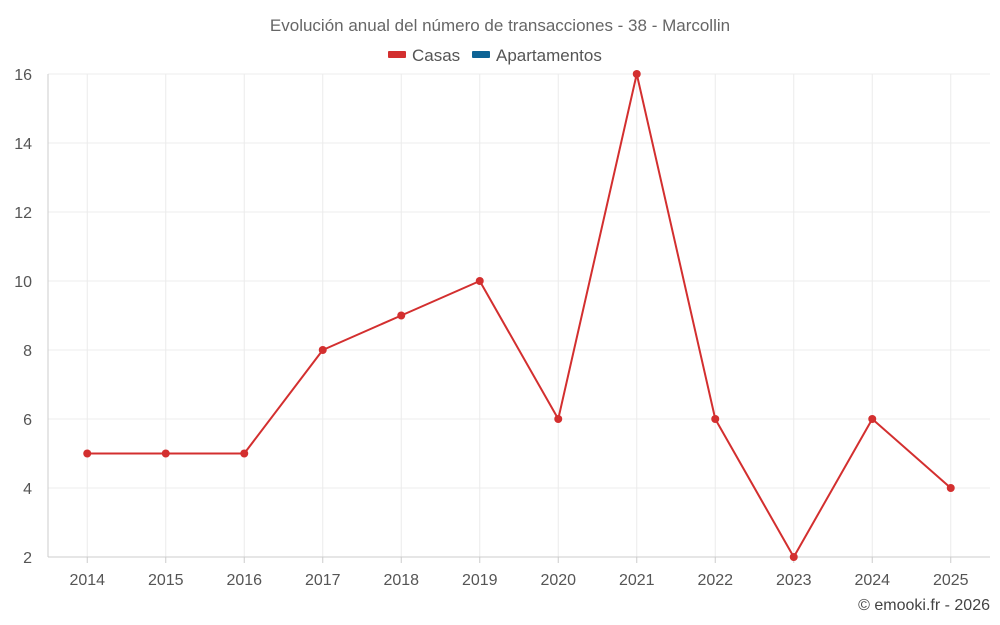  I want to click on y-tick-label: 2, so click(27, 558).